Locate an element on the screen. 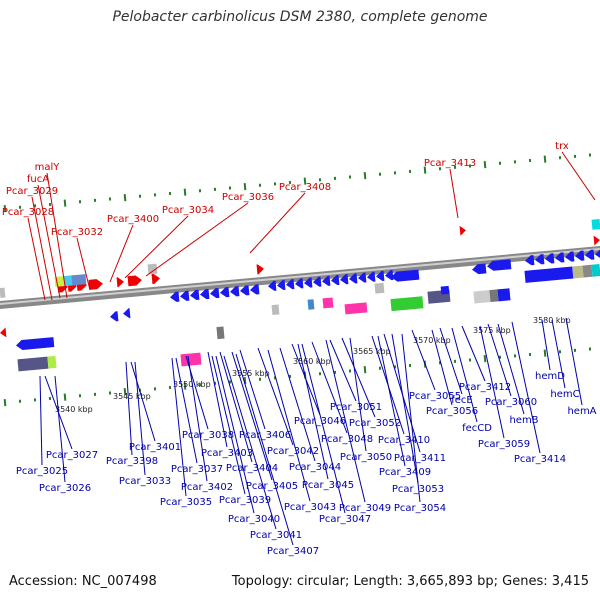 The height and width of the screenshot is (600, 600). reverse-gene-label: Pcar_3033 is located at coordinates (145, 481).